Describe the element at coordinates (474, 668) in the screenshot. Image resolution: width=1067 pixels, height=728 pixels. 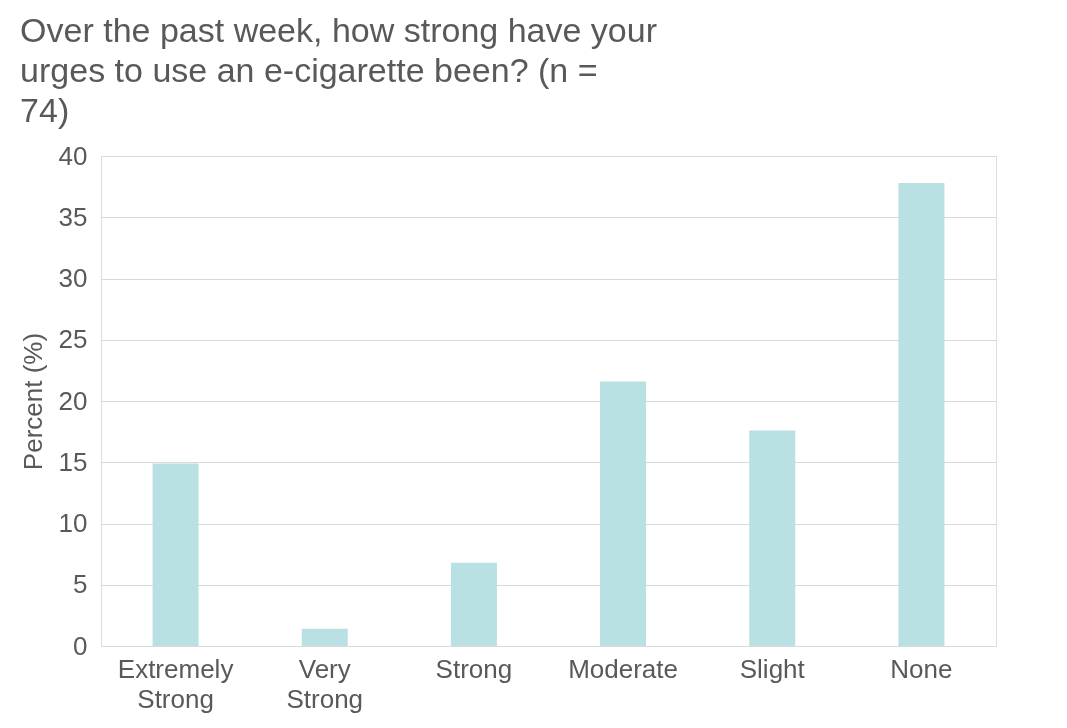
I see `x-tick-label: Strong` at that location.